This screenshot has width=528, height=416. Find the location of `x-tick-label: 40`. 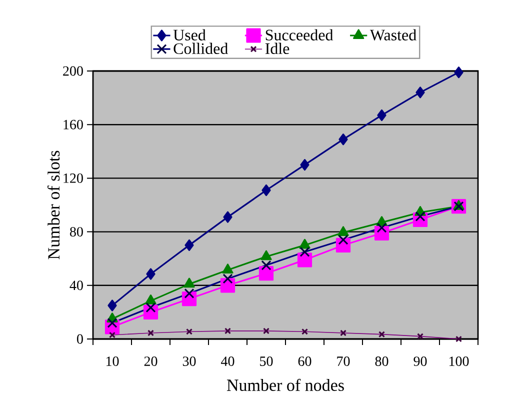

x-tick-label: 40 is located at coordinates (227, 361).